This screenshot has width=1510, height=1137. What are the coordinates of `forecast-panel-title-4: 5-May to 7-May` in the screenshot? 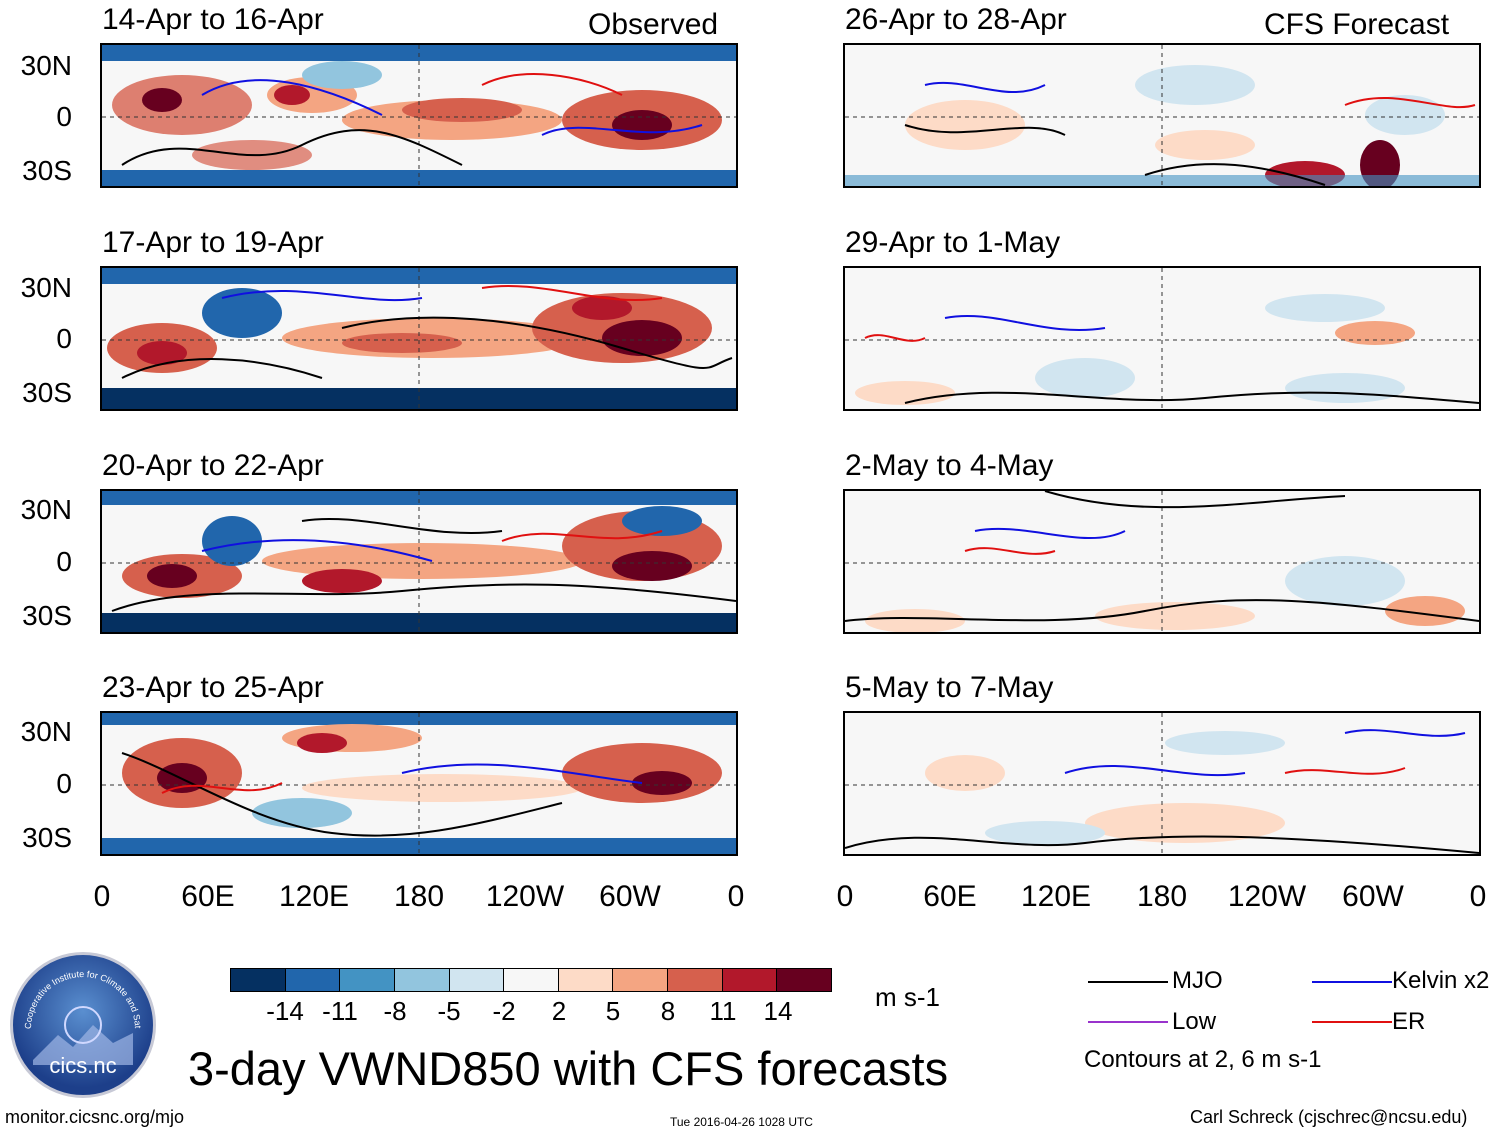 It's located at (949, 687).